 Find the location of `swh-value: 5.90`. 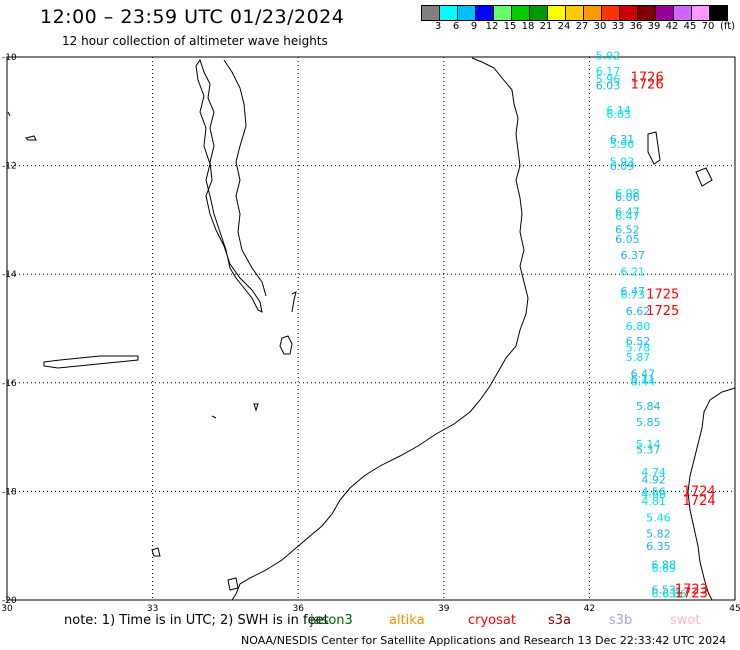

swh-value: 5.90 is located at coordinates (622, 144).